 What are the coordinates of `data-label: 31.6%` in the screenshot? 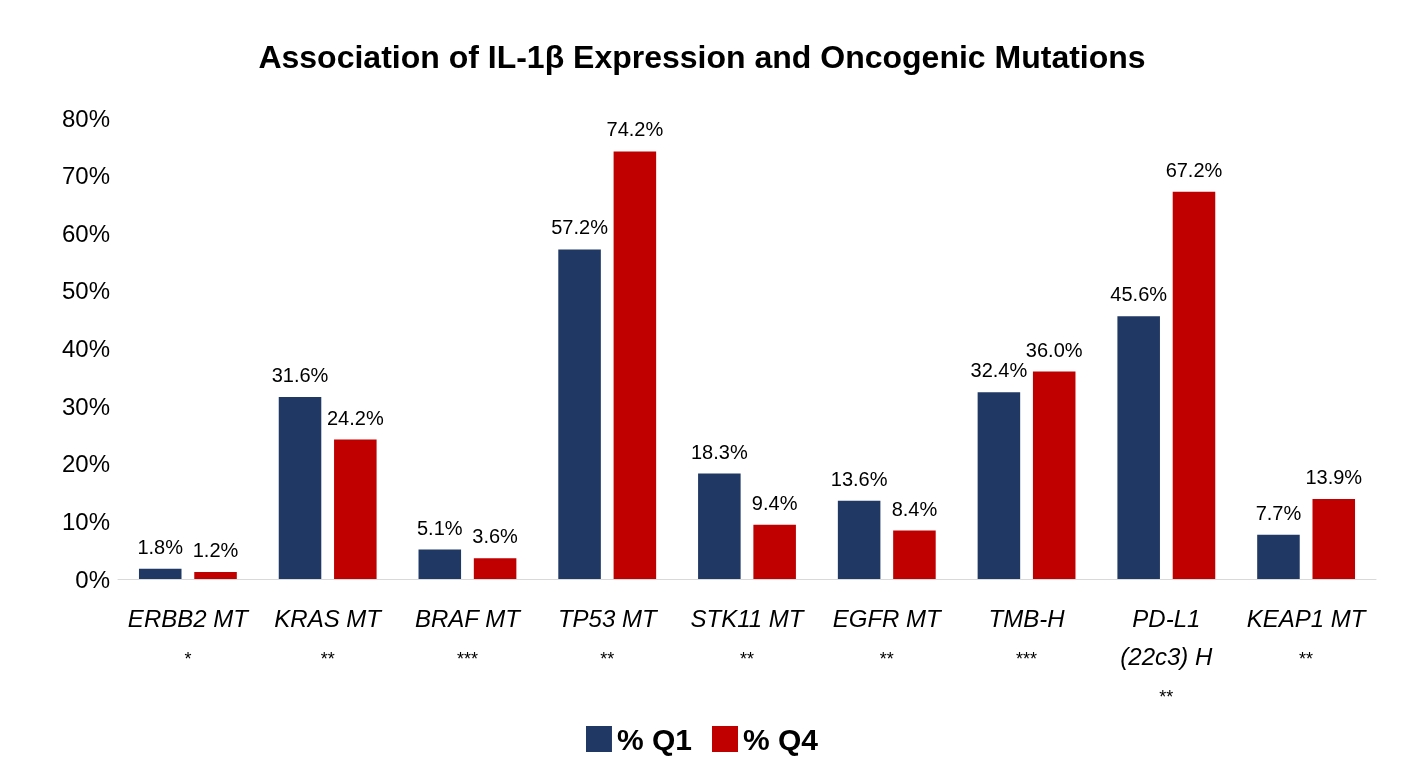 It's located at (300, 374).